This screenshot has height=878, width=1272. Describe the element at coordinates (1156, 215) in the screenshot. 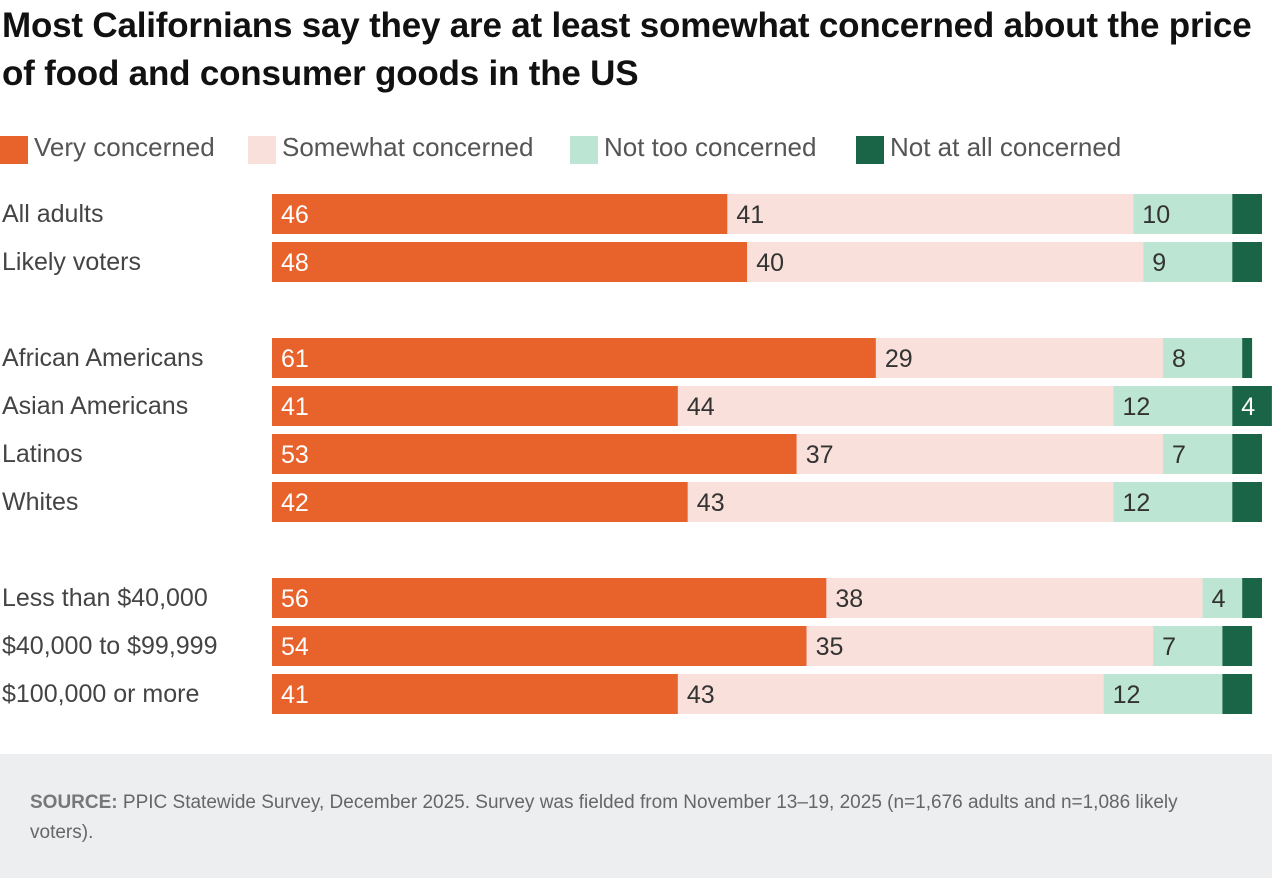

I see `data-label: 10` at that location.